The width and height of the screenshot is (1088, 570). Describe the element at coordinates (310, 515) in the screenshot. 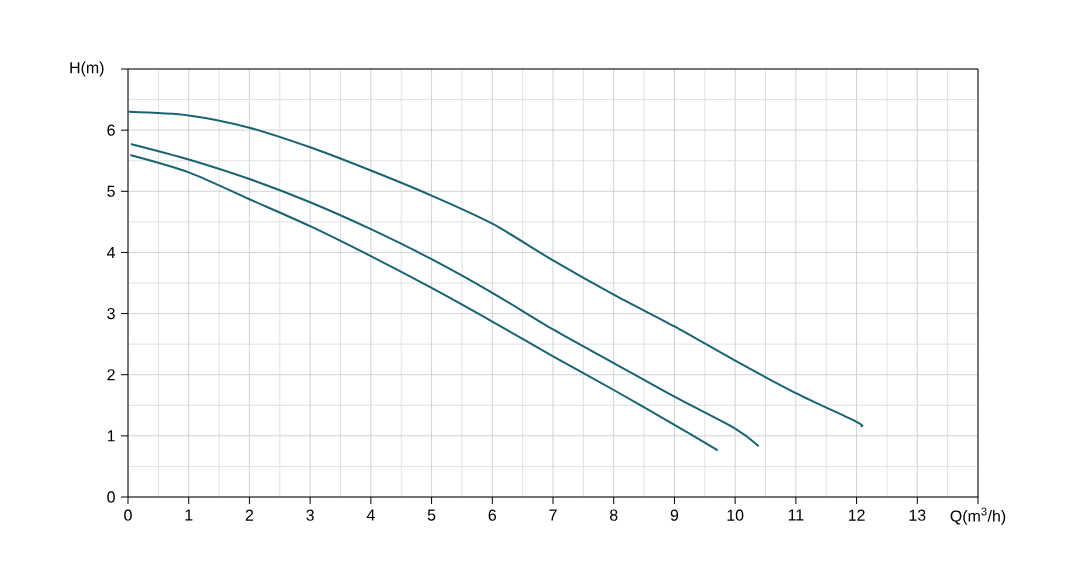

I see `x-tick-label: 3` at that location.